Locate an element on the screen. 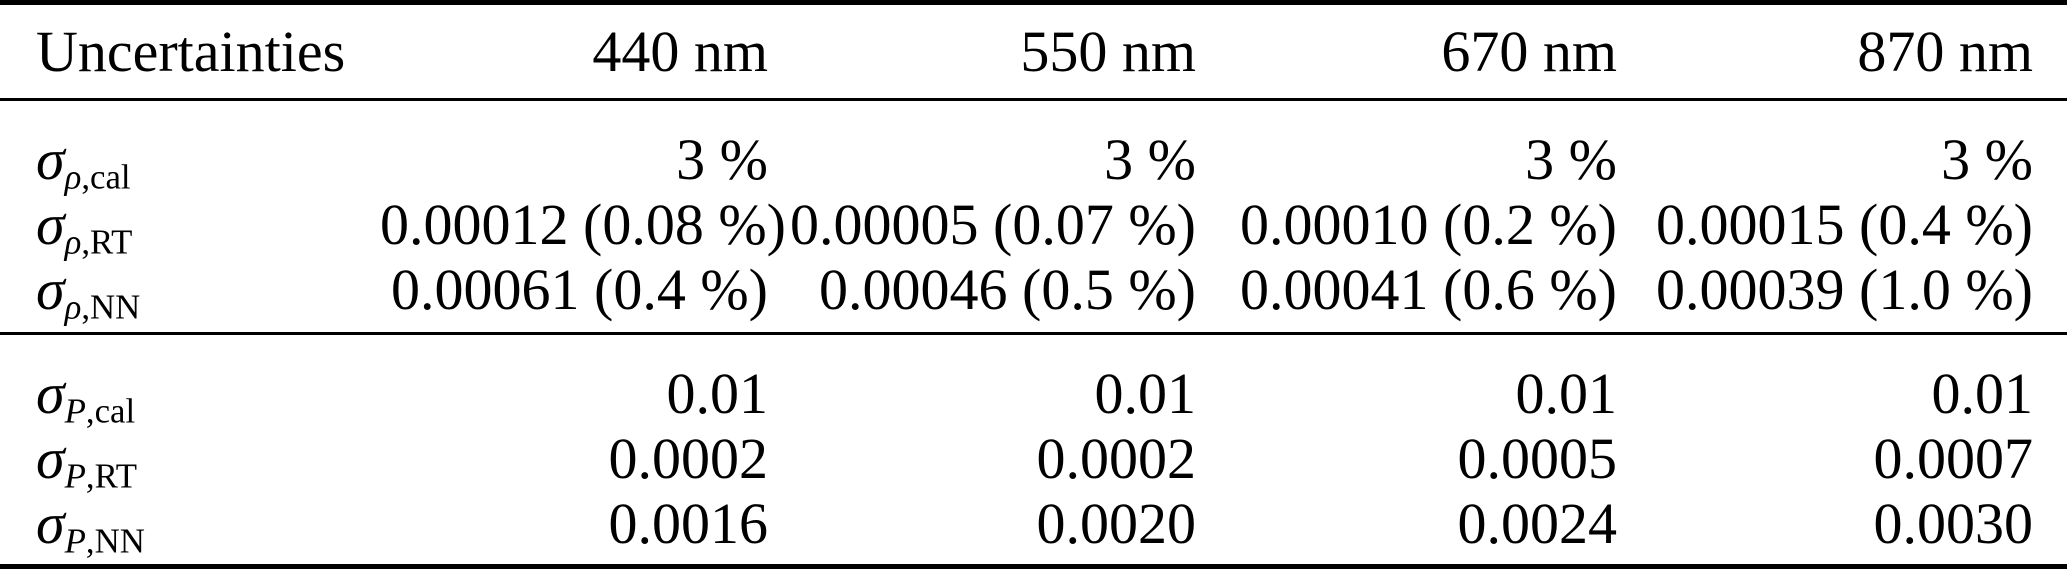 This screenshot has height=569, width=2067. row-sigma-p-nn: σP,NN 0.0016 0.0020 0.0024 0.0030 is located at coordinates (1033, 529).